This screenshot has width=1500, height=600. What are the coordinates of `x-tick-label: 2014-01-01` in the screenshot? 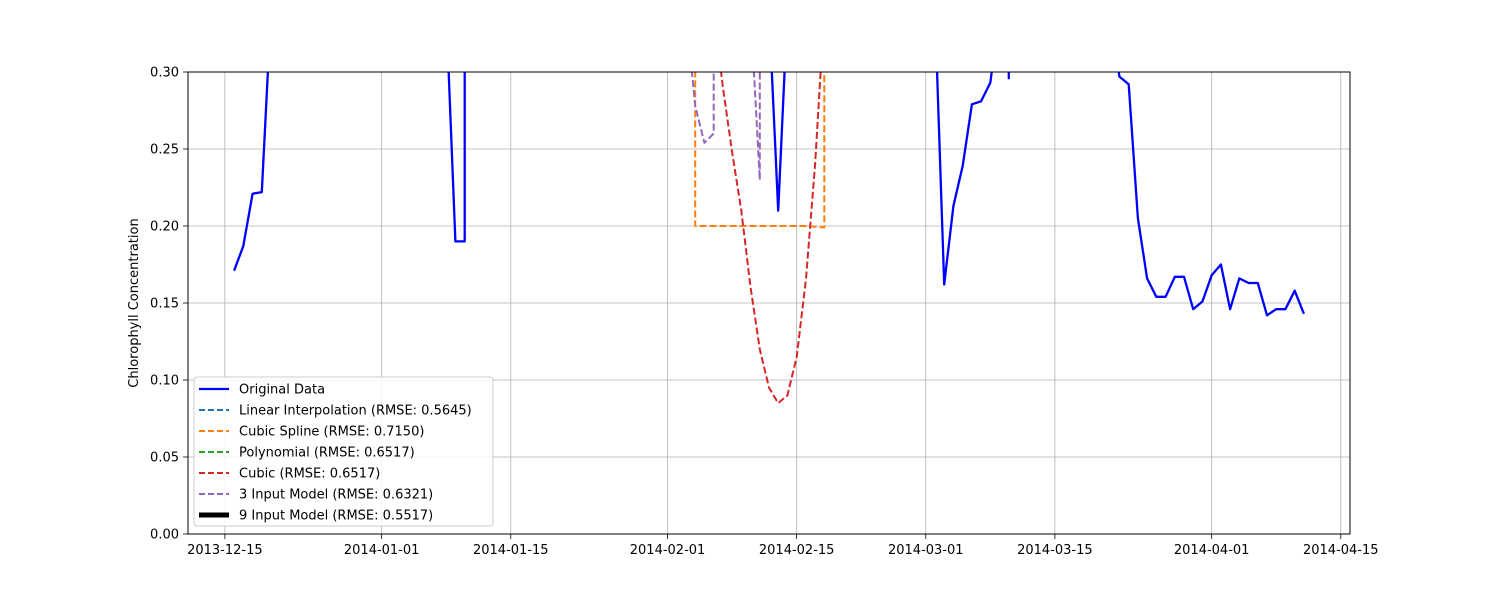 It's located at (382, 550).